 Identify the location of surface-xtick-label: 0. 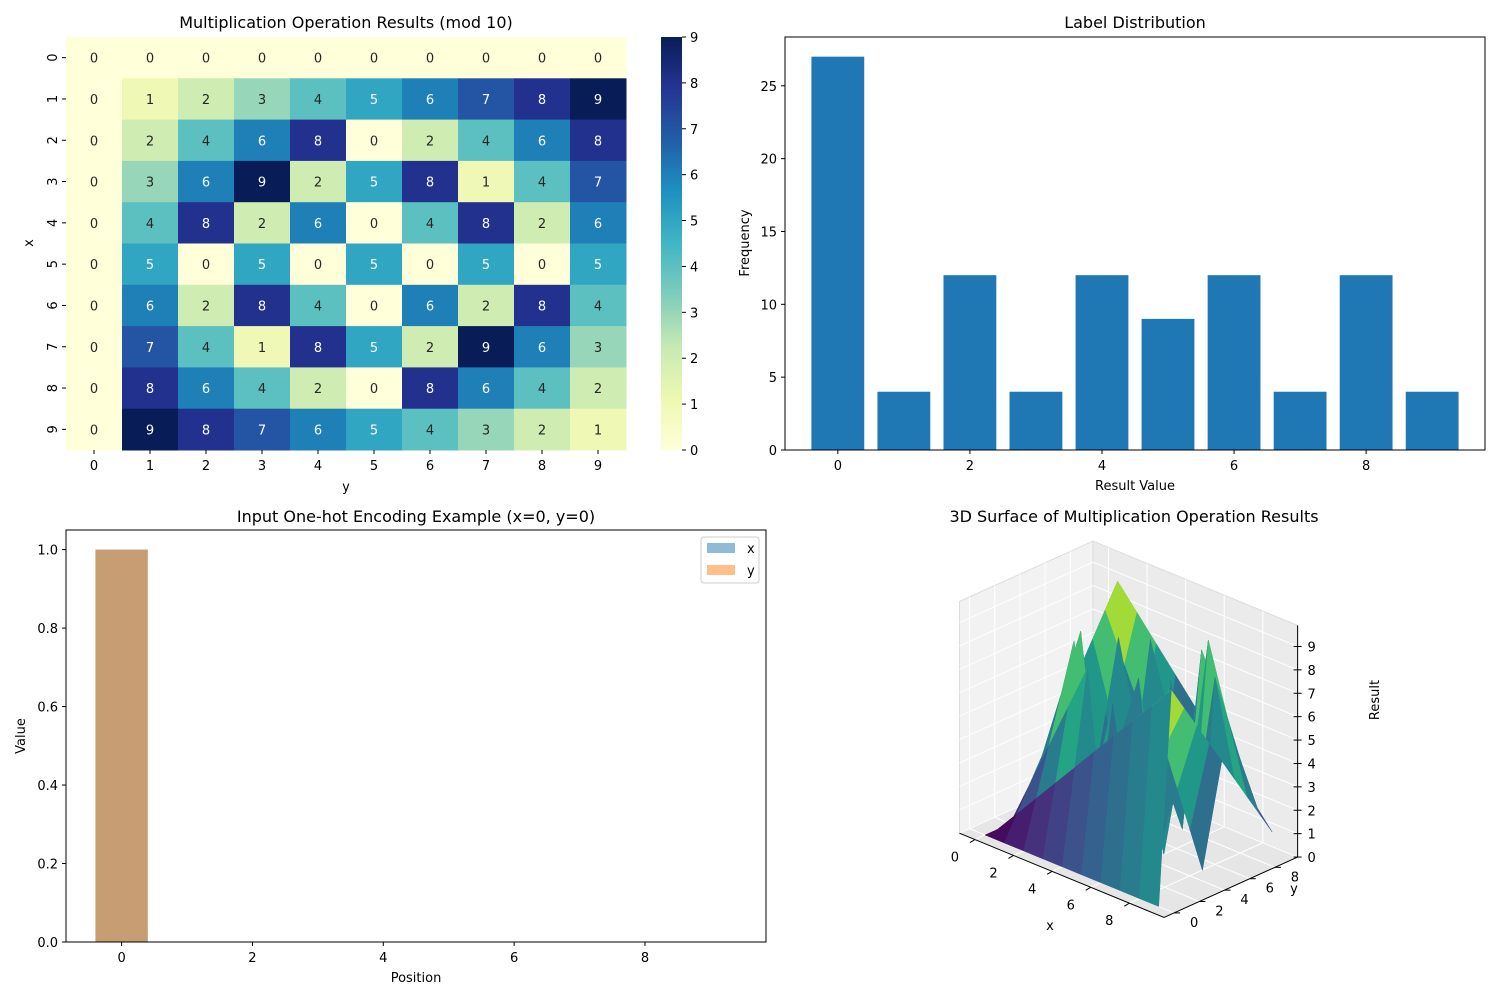
(955, 858).